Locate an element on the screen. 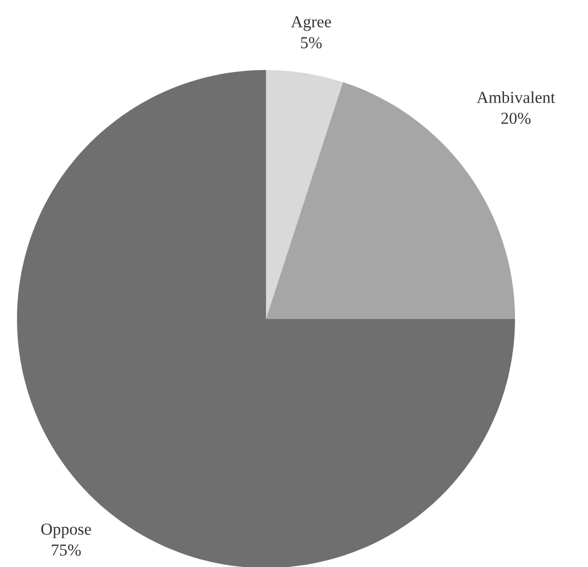  data-label: 20% is located at coordinates (516, 118).